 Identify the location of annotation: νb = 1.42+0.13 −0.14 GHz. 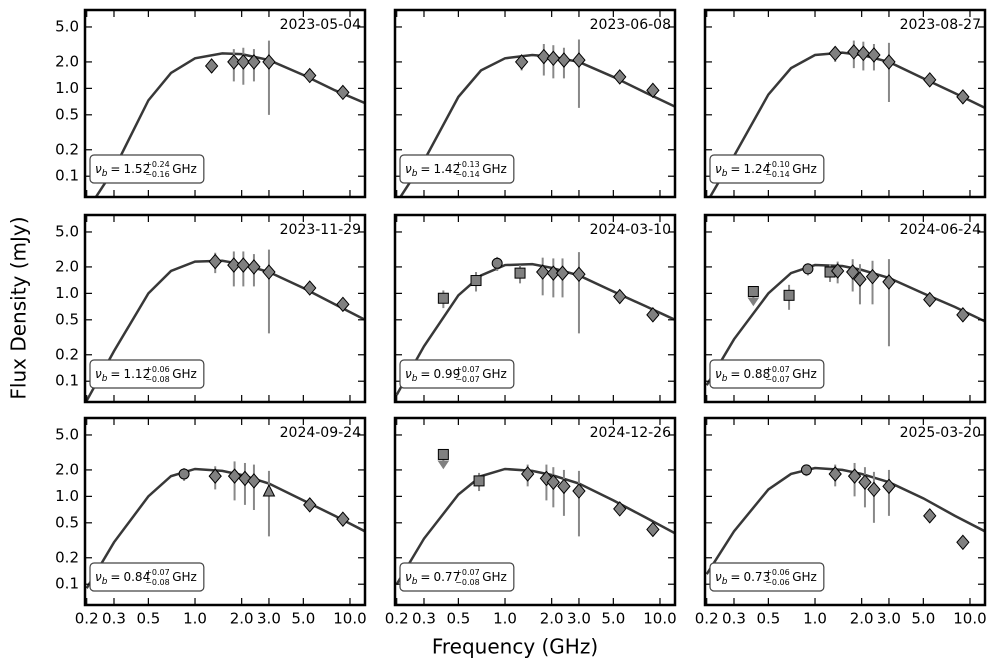
(456, 169).